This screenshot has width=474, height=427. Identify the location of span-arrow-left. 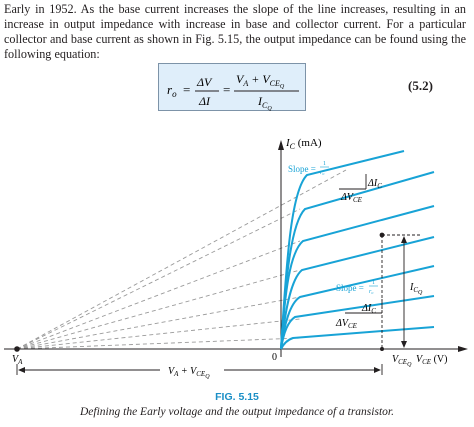
(21, 370).